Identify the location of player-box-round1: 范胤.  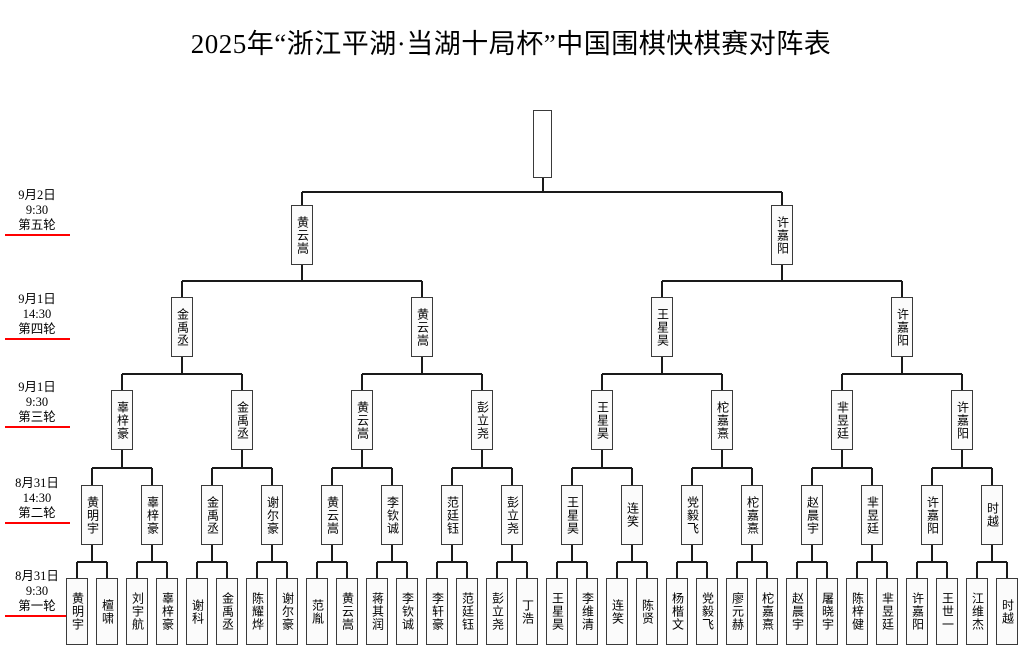
(317, 611).